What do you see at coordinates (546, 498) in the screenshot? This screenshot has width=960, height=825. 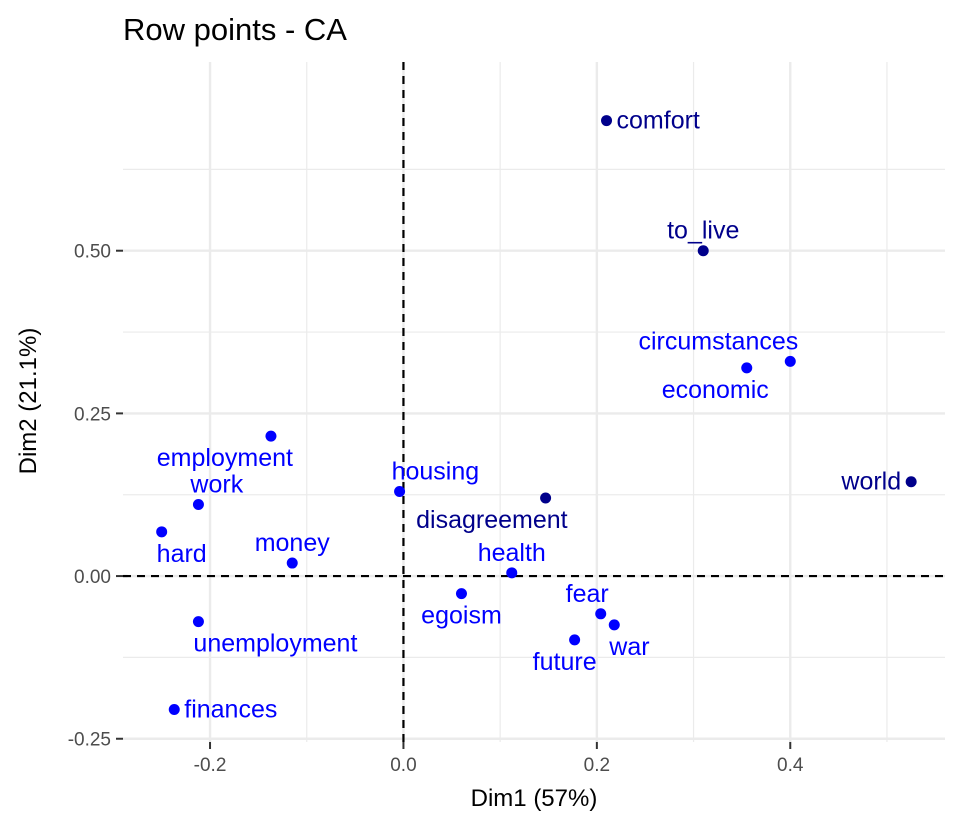 I see `point-disagreement` at bounding box center [546, 498].